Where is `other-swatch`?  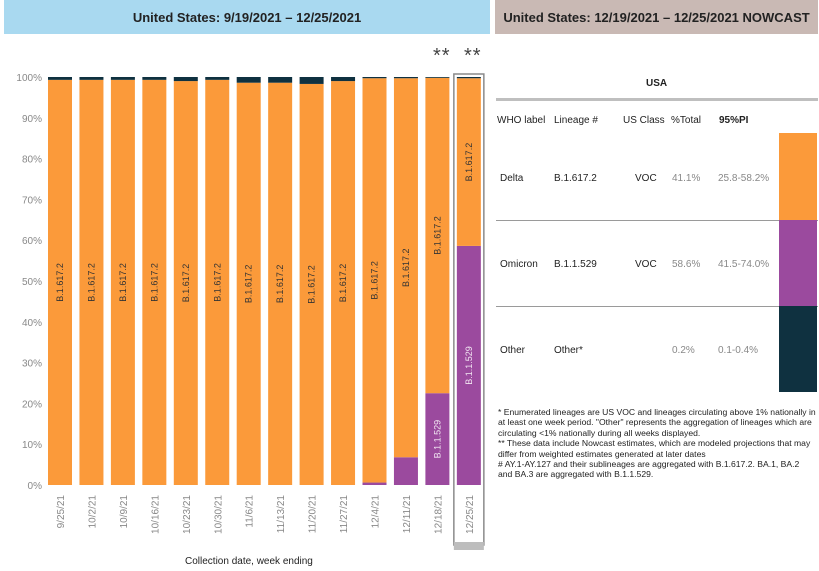
other-swatch is located at coordinates (798, 349).